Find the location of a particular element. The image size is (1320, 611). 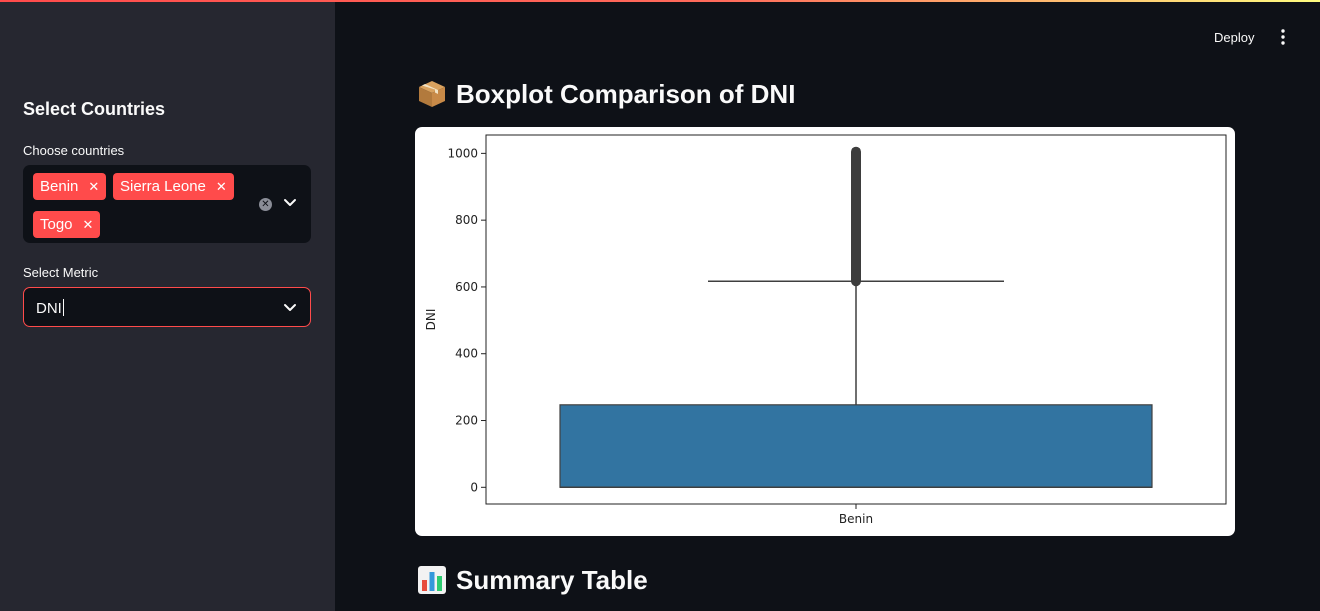

chip-label: Benin is located at coordinates (59, 186).